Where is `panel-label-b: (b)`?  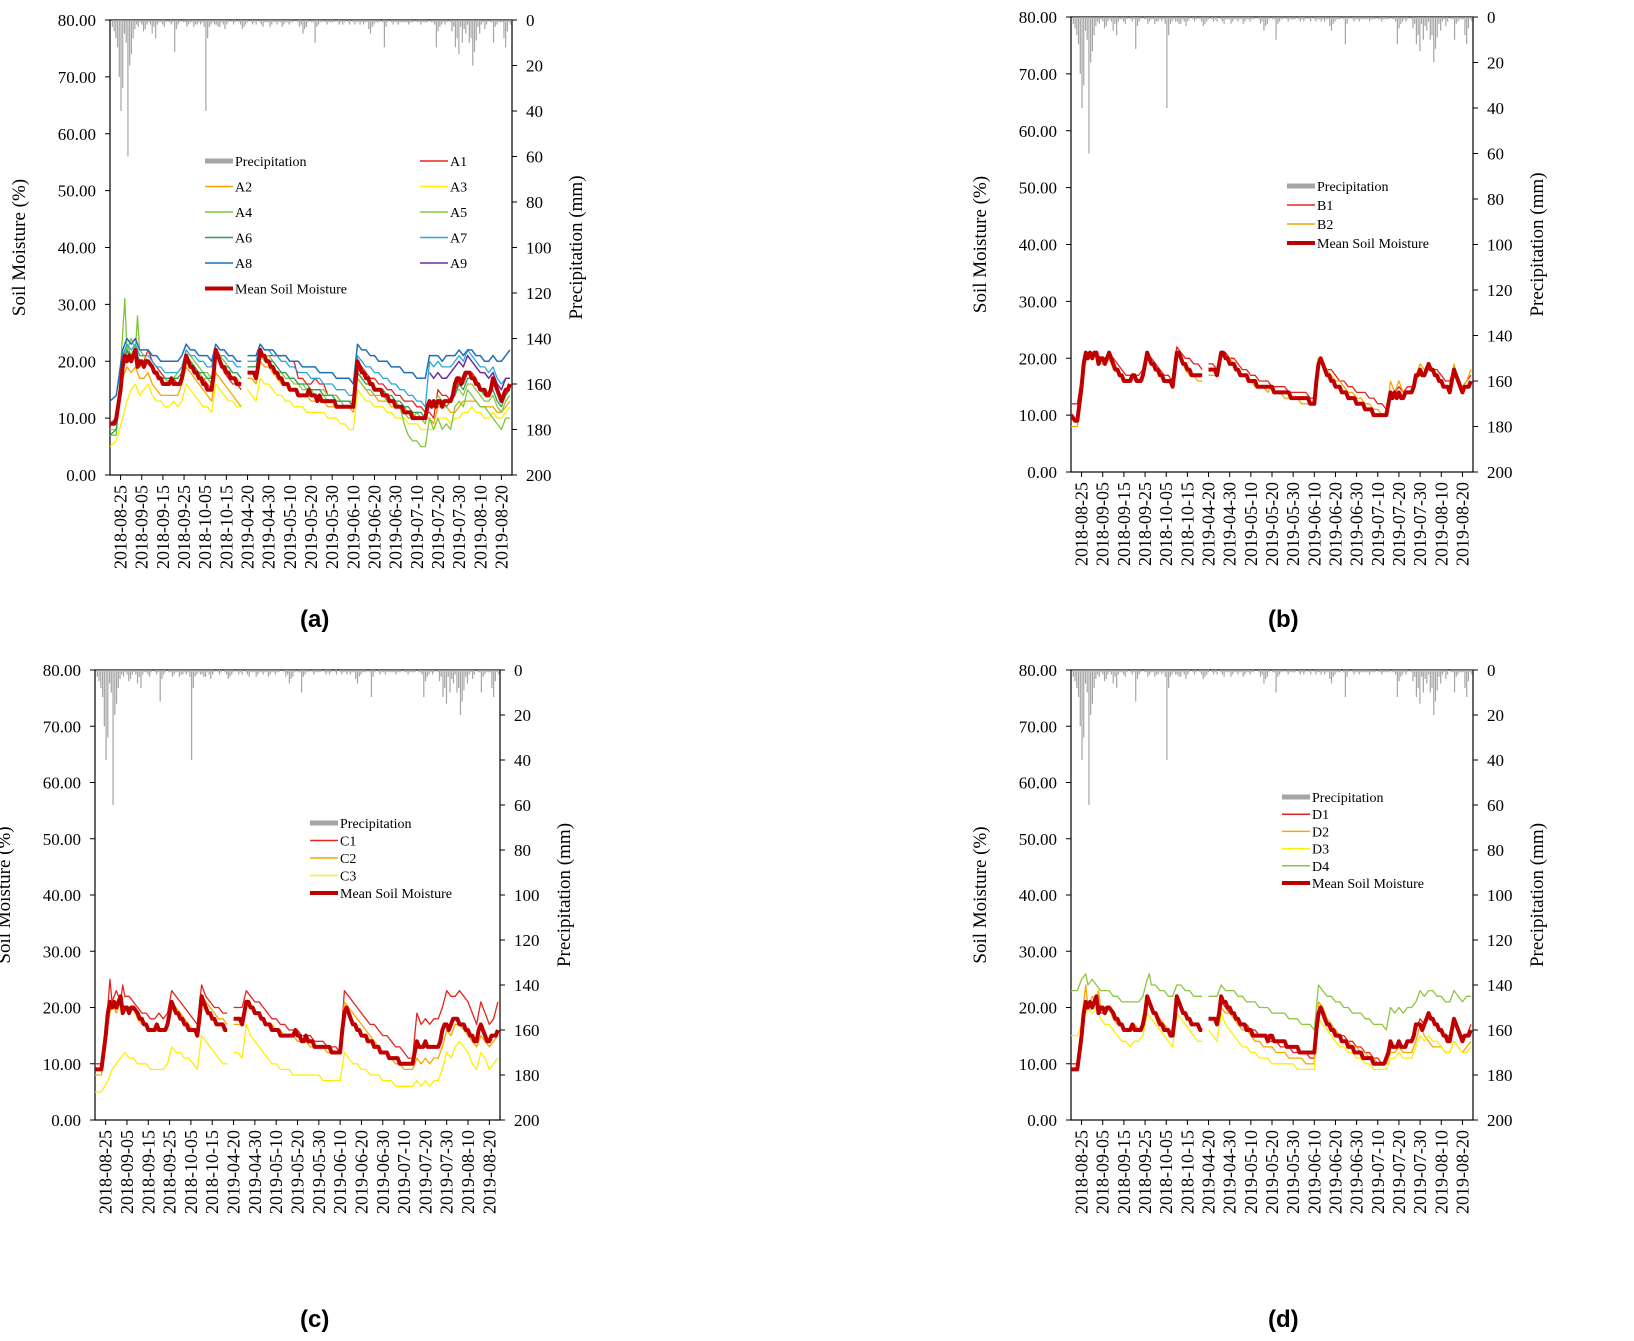
panel-label-b: (b) is located at coordinates (1283, 619).